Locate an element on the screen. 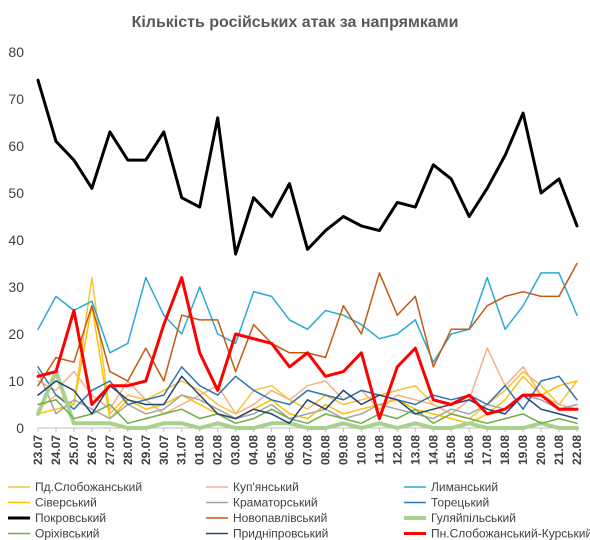  legend-item: Гуляйпільський is located at coordinates (460, 518).